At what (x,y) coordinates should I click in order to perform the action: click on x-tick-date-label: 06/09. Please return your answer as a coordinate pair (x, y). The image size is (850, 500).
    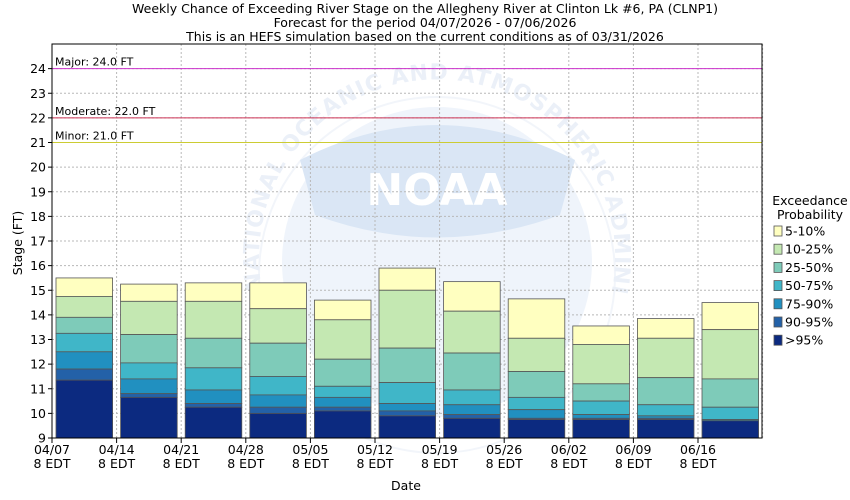
    Looking at the image, I should click on (633, 449).